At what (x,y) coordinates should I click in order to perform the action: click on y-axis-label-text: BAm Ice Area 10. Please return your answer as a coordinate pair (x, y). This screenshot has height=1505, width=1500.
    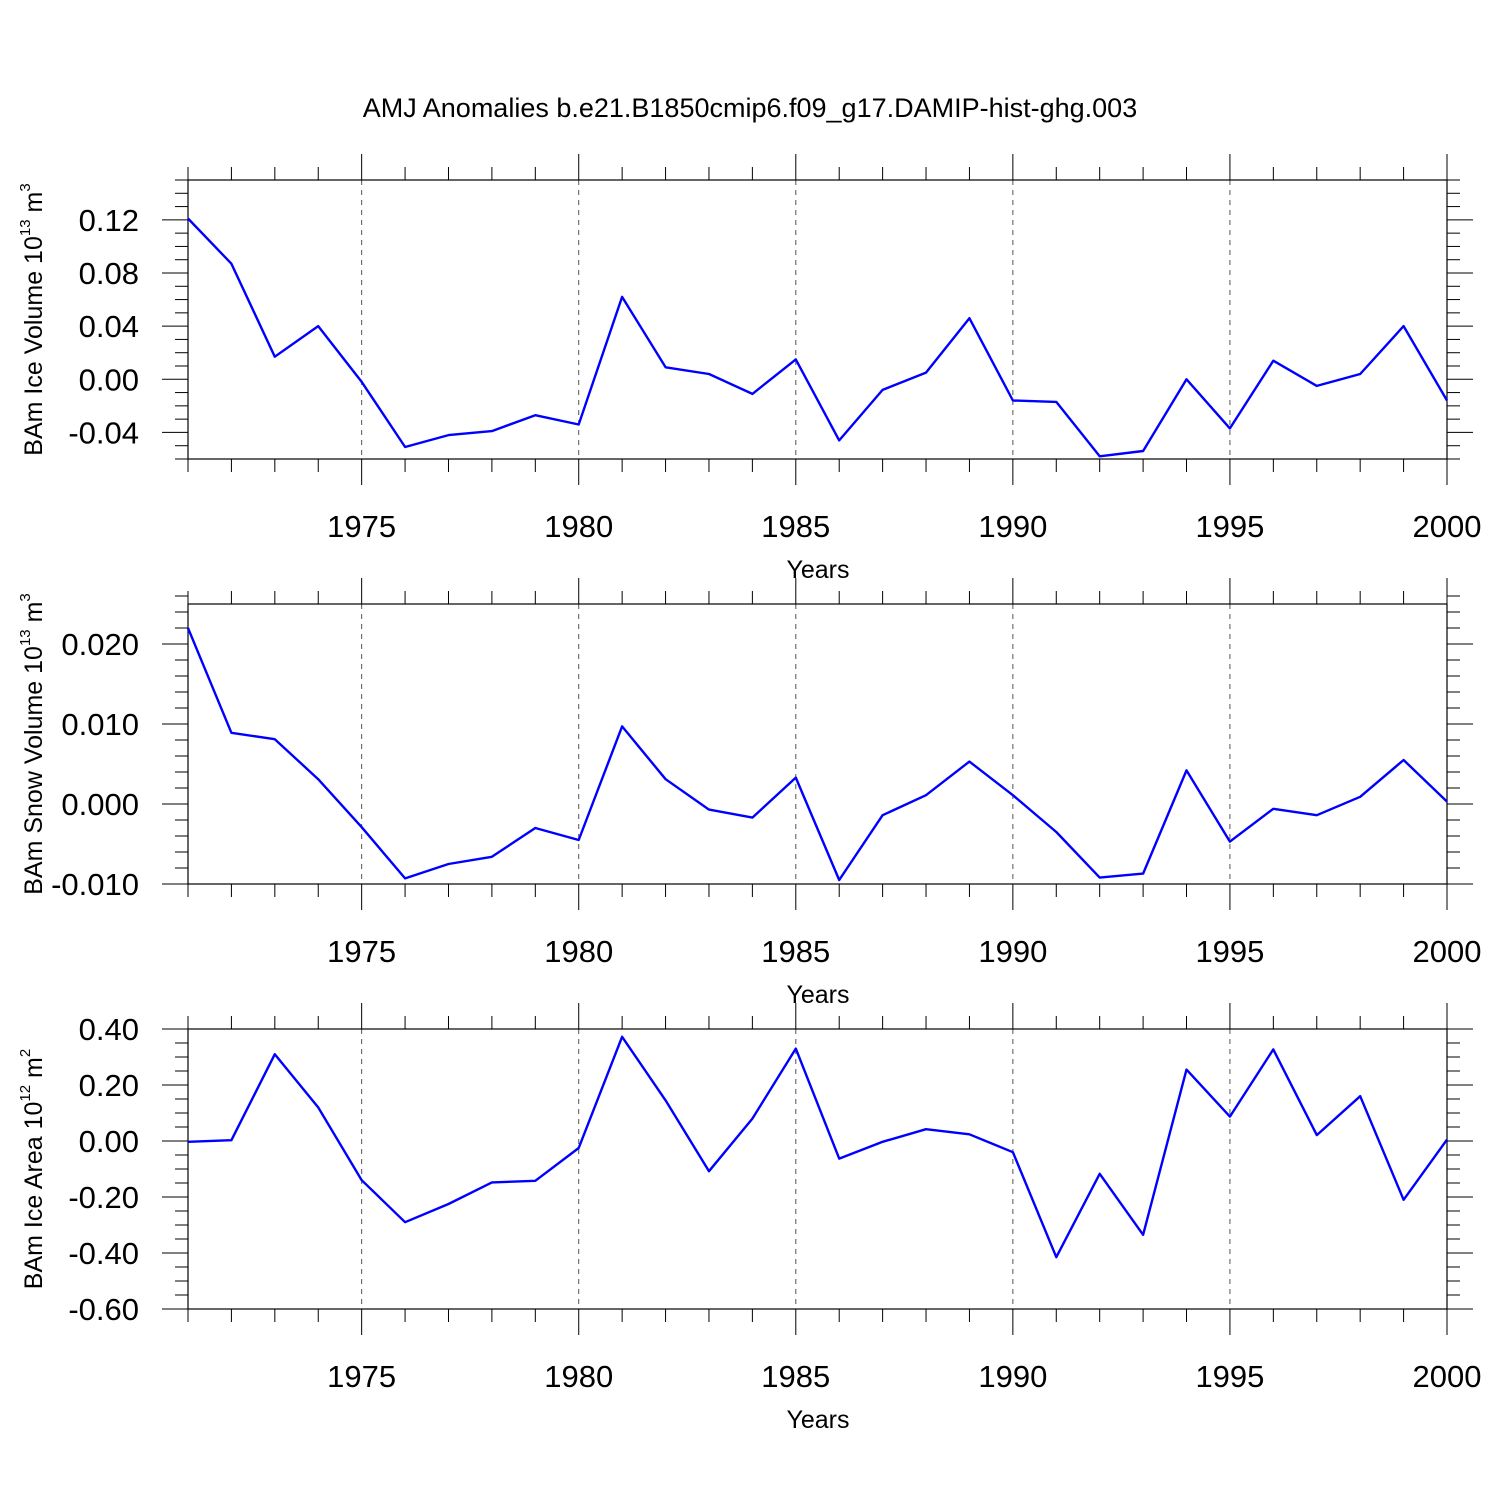
    Looking at the image, I should click on (34, 1196).